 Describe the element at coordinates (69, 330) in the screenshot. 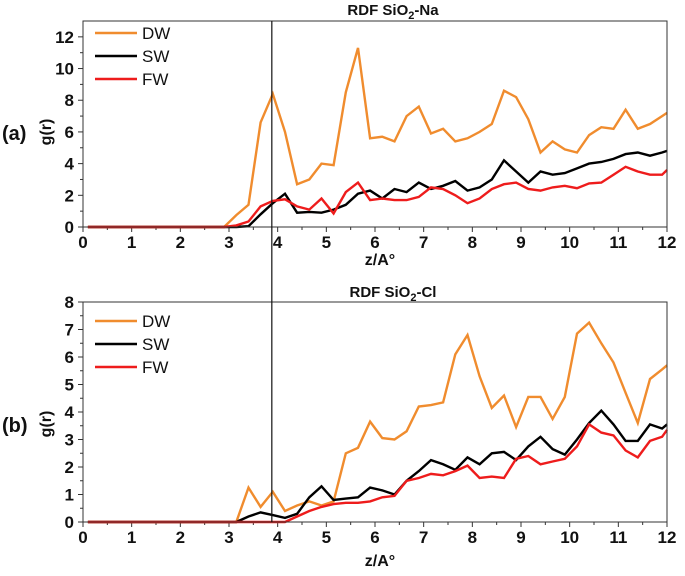

I see `y-tick-label: 7` at that location.